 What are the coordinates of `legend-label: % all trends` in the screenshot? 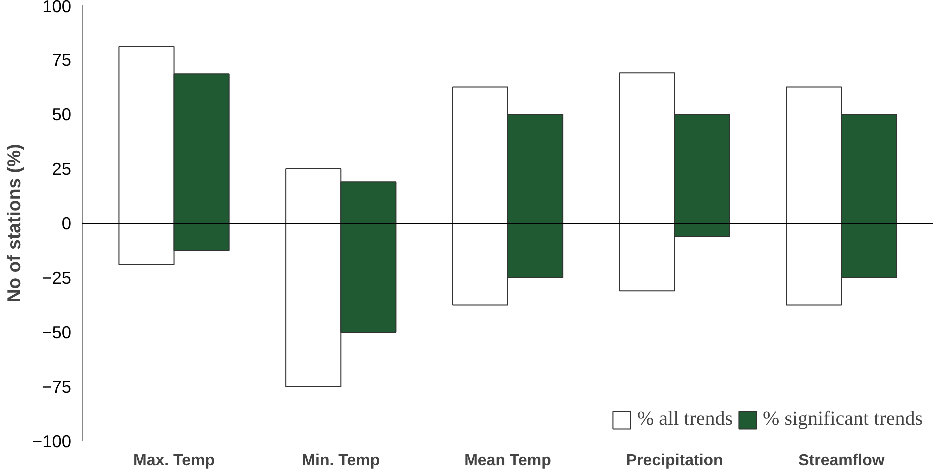 It's located at (686, 419).